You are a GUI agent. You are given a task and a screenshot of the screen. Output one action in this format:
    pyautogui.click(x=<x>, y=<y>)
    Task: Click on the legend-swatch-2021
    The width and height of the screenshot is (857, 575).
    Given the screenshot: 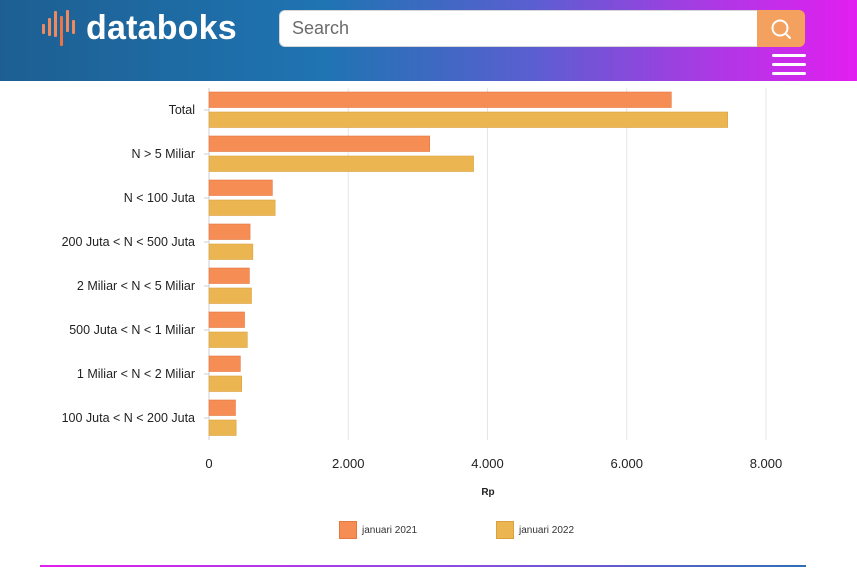 What is the action you would take?
    pyautogui.click(x=348, y=530)
    